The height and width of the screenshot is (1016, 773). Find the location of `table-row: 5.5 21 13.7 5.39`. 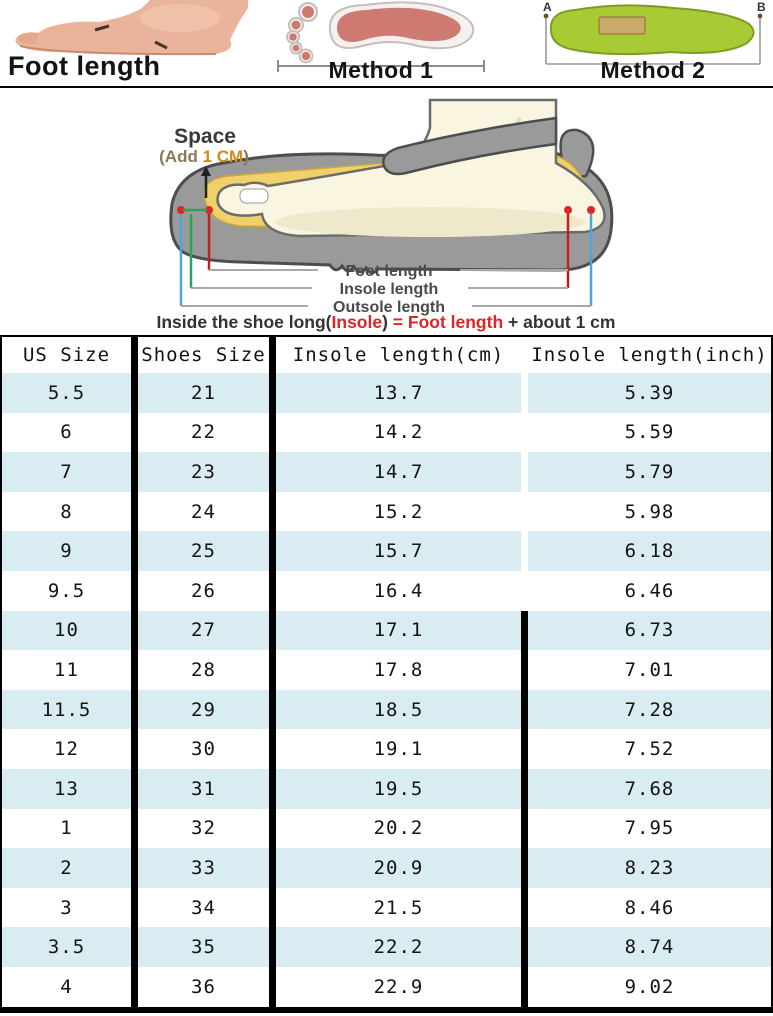

table-row: 5.5 21 13.7 5.39 is located at coordinates (386, 393).